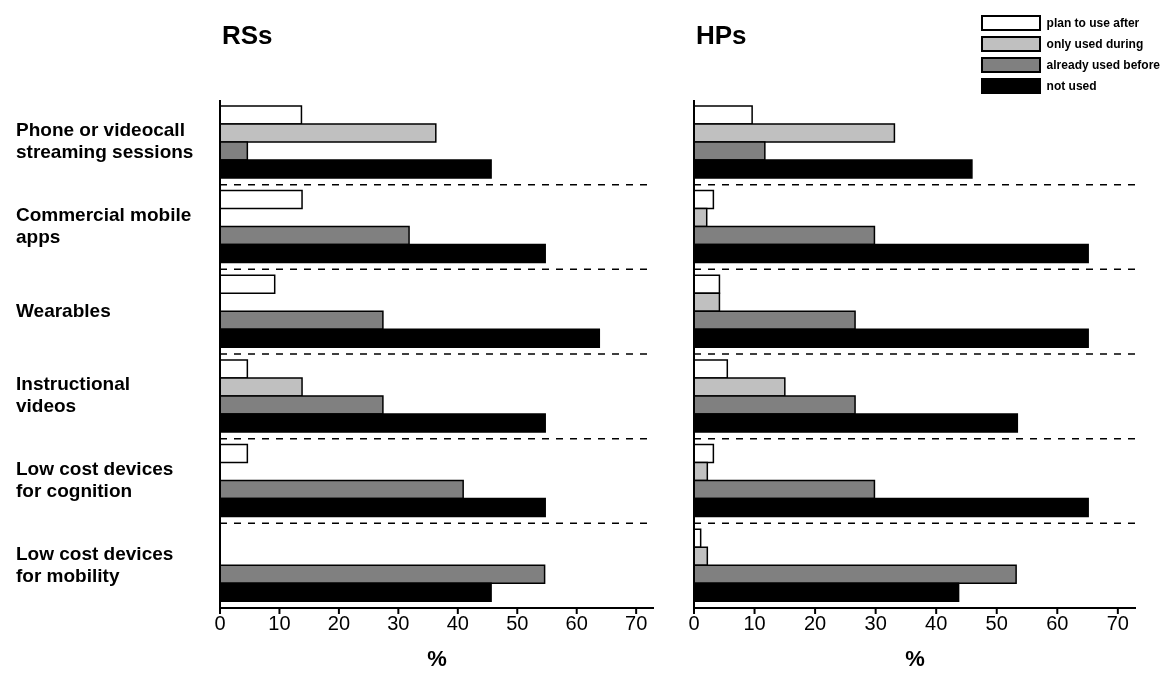 Image resolution: width=1168 pixels, height=688 pixels. What do you see at coordinates (95, 480) in the screenshot?
I see `y-tick-label: Low cost devices for cognition` at bounding box center [95, 480].